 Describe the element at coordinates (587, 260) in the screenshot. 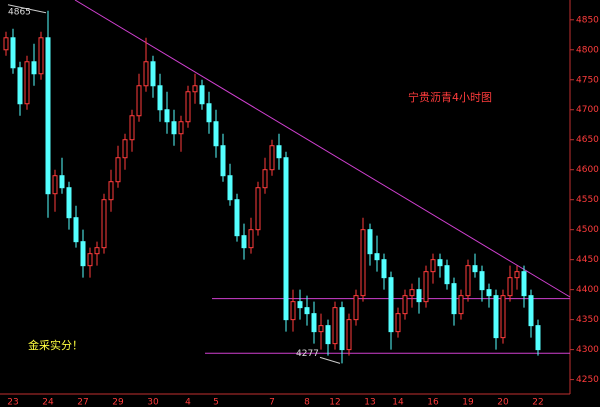

I see `y-tick-label: 4450` at that location.